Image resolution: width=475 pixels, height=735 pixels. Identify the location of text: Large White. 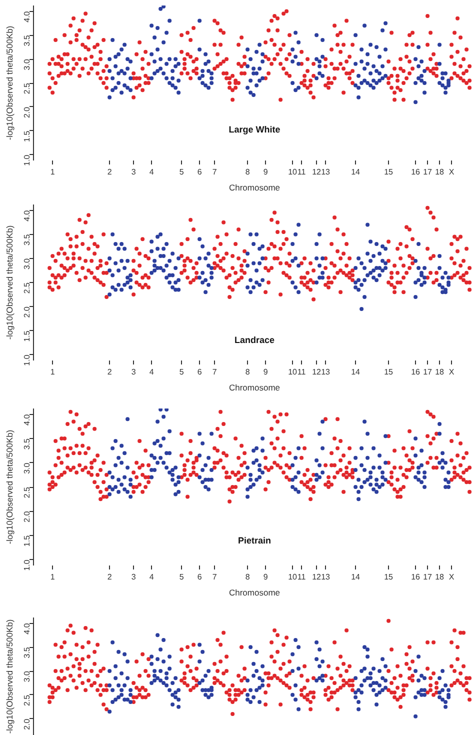
(254, 129).